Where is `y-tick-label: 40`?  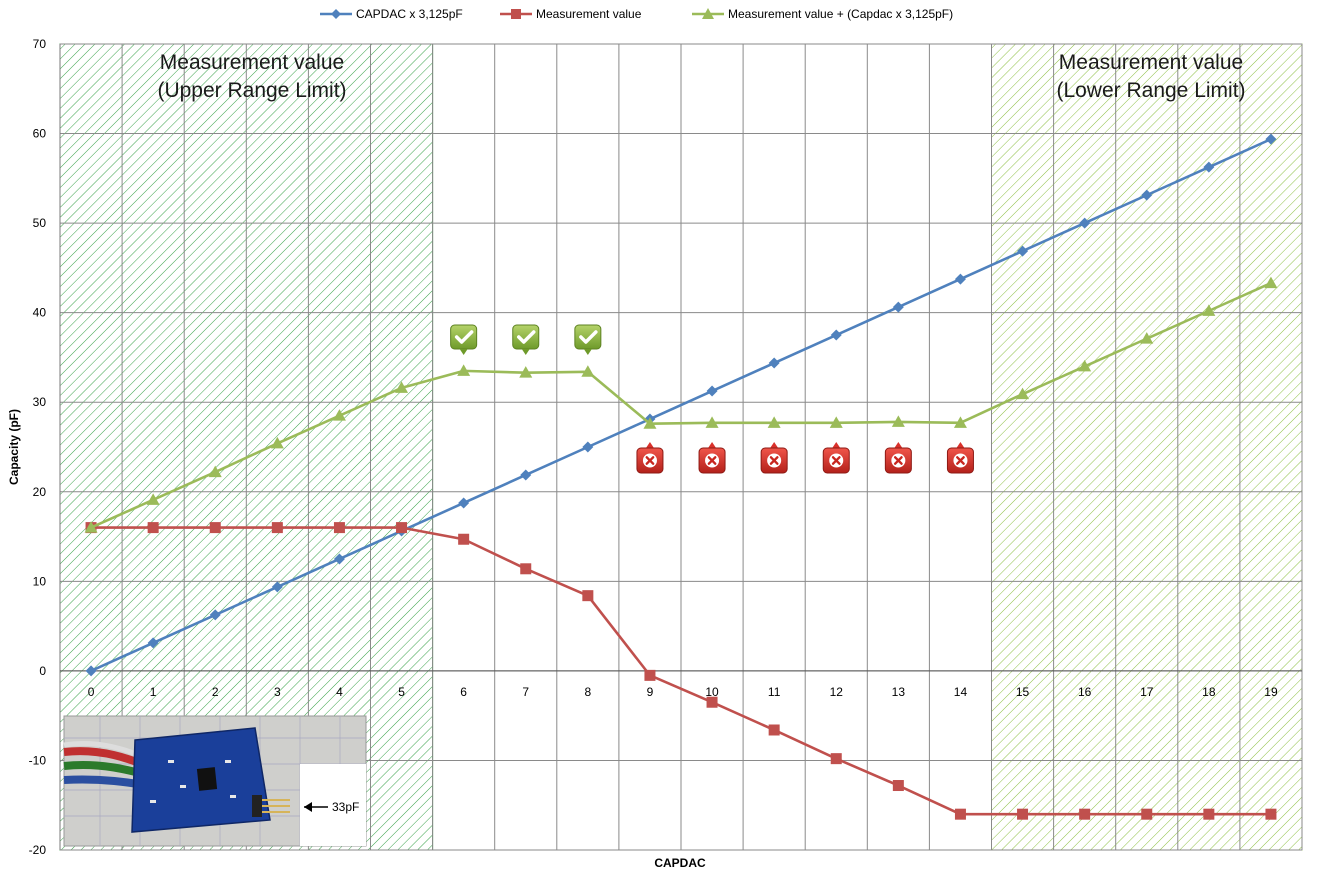 y-tick-label: 40 is located at coordinates (40, 313).